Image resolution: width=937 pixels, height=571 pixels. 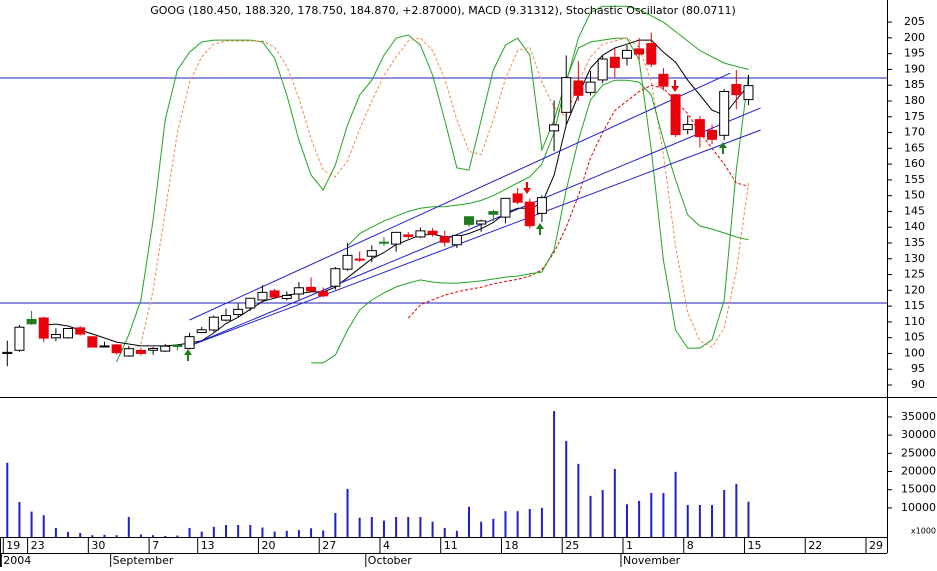 What do you see at coordinates (155, 545) in the screenshot?
I see `x-tick-label: 7` at bounding box center [155, 545].